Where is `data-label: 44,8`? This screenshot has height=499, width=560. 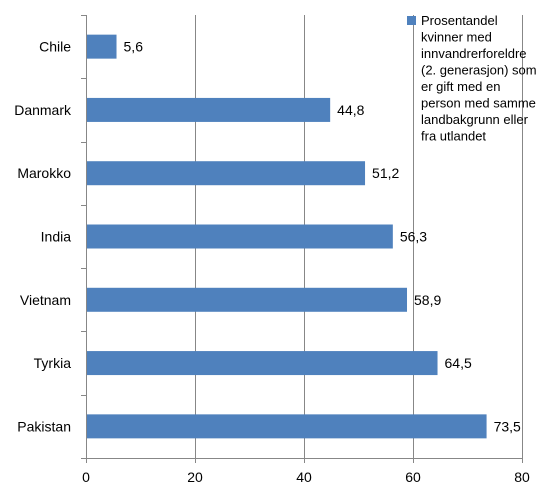
data-label: 44,8 is located at coordinates (350, 110).